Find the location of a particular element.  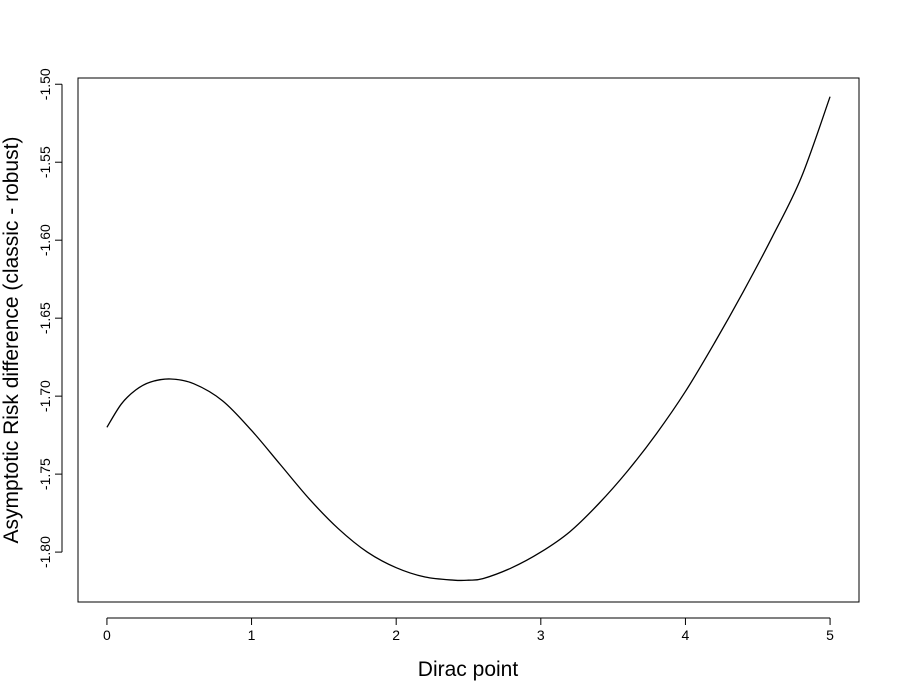

x-tick-label: 5 is located at coordinates (830, 635).